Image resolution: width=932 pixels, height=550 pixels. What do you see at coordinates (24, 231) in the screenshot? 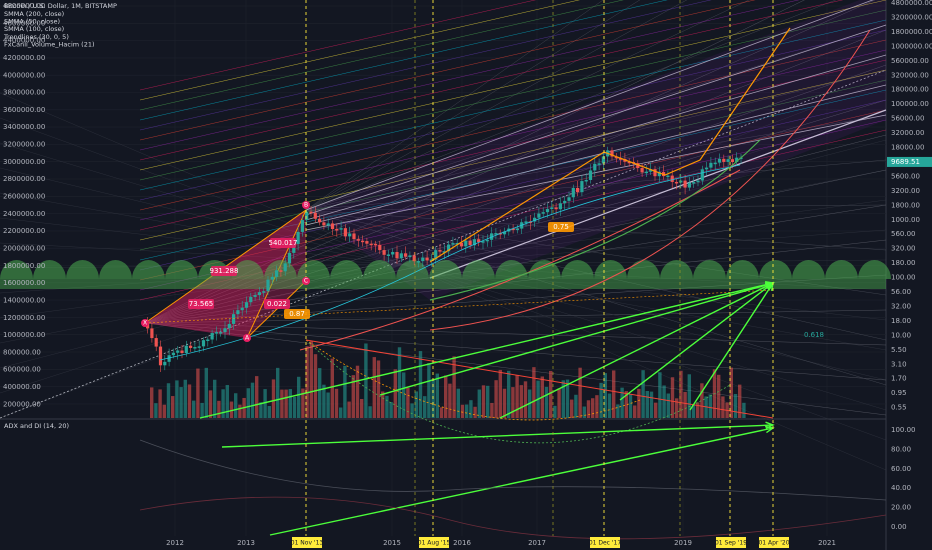
I see `left-scale-label: 2200000.00` at bounding box center [24, 231].